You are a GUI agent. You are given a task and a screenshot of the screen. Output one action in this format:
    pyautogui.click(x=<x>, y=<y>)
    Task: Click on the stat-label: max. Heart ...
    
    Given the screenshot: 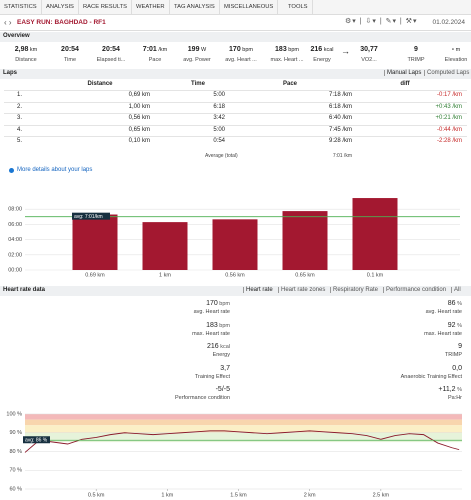 What is the action you would take?
    pyautogui.click(x=287, y=60)
    